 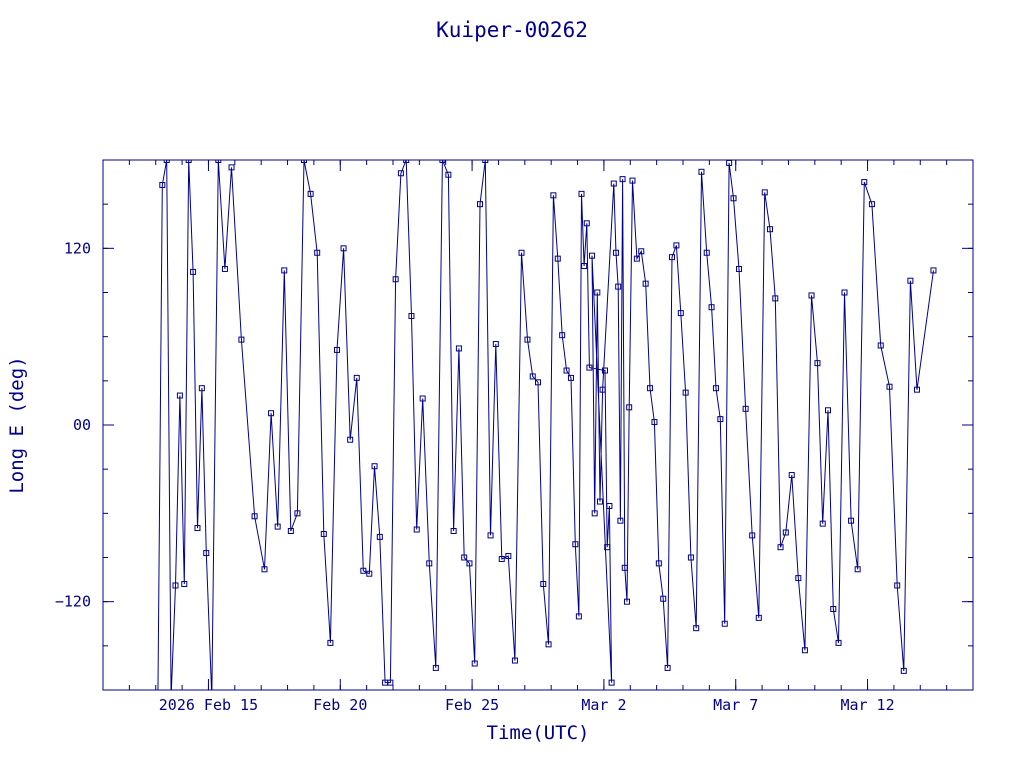 What do you see at coordinates (735, 705) in the screenshot?
I see `x-tick-label: Mar 7` at bounding box center [735, 705].